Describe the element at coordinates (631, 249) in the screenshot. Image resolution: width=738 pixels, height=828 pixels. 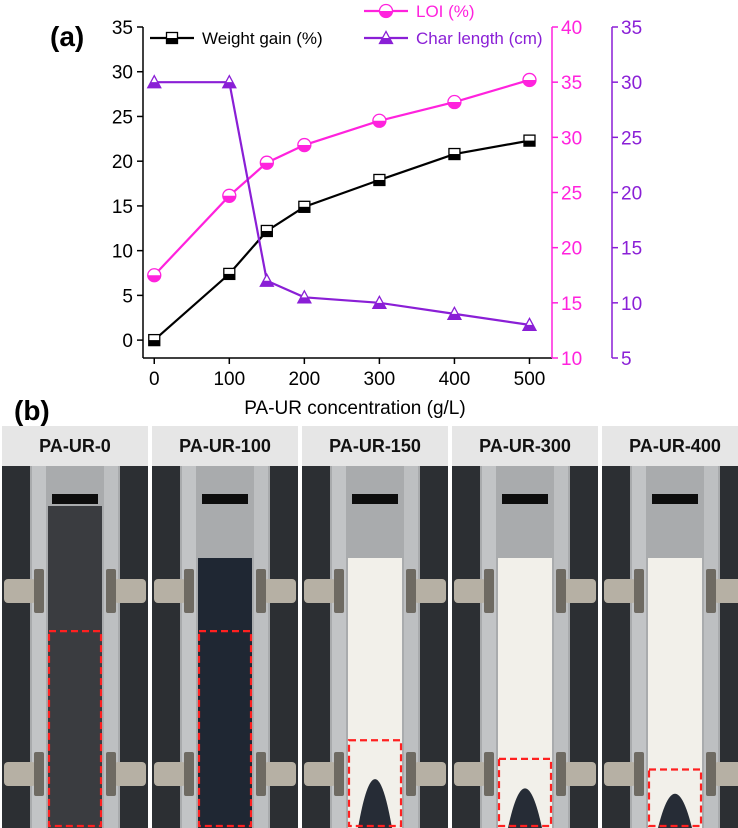
I see `char-tick-label: 15` at that location.